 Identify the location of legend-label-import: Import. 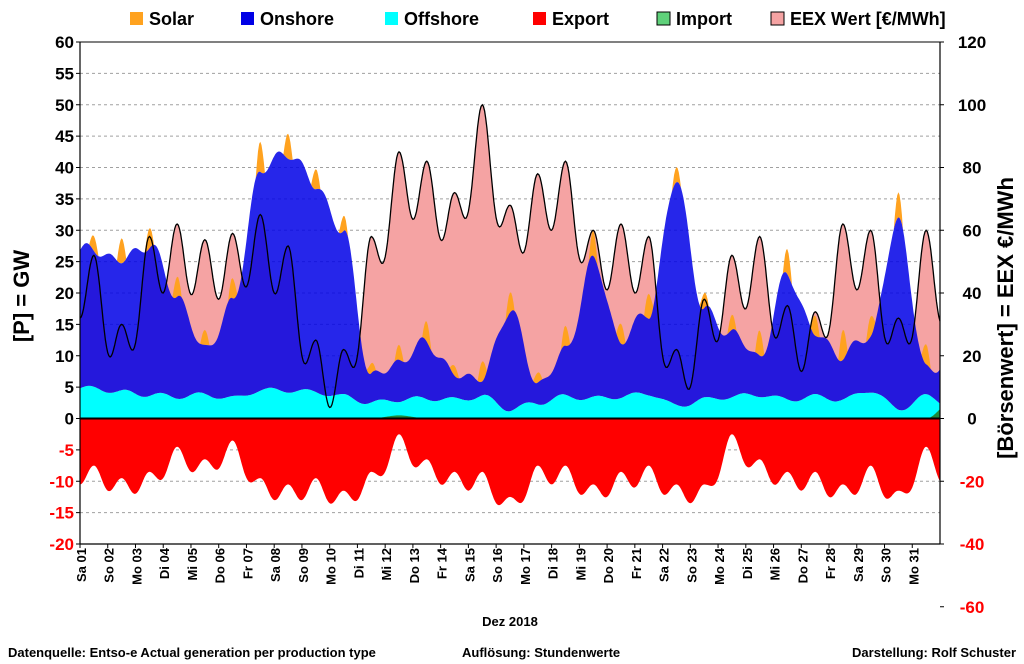
(704, 19).